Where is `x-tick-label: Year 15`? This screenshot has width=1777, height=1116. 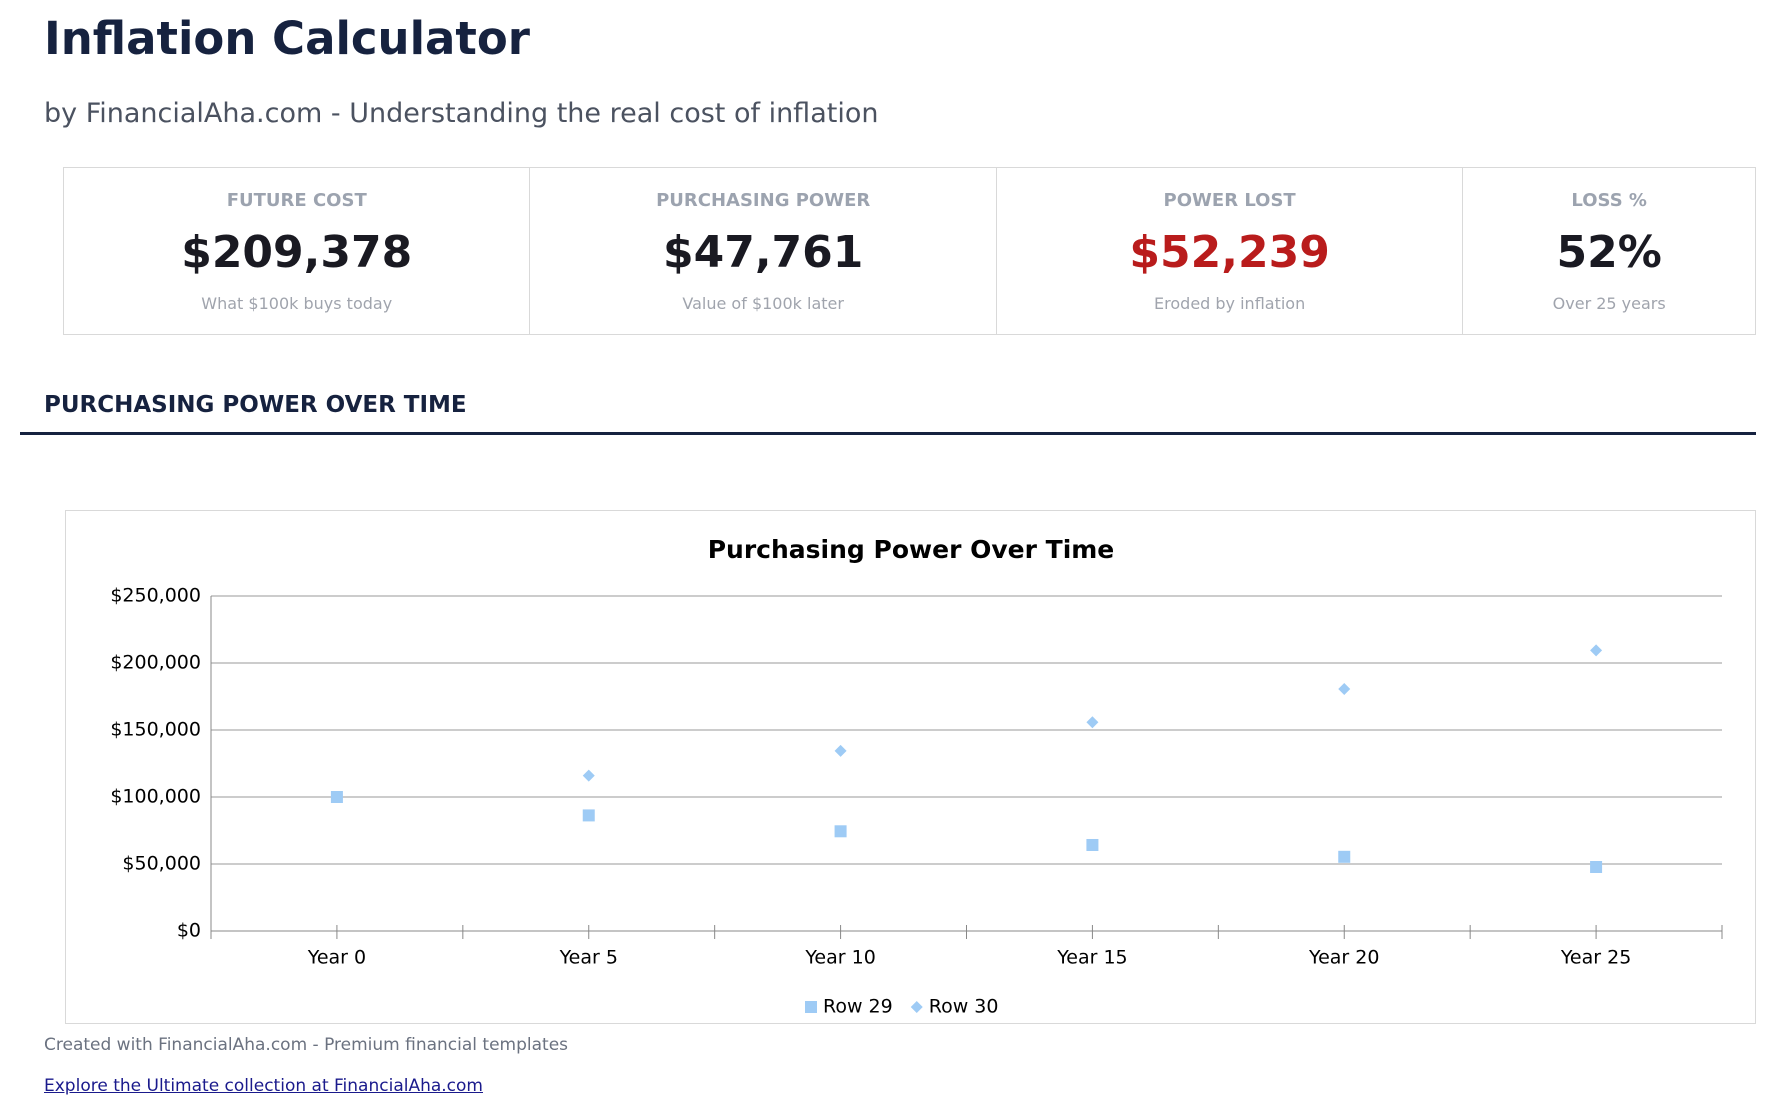
x-tick-label: Year 15 is located at coordinates (1091, 958).